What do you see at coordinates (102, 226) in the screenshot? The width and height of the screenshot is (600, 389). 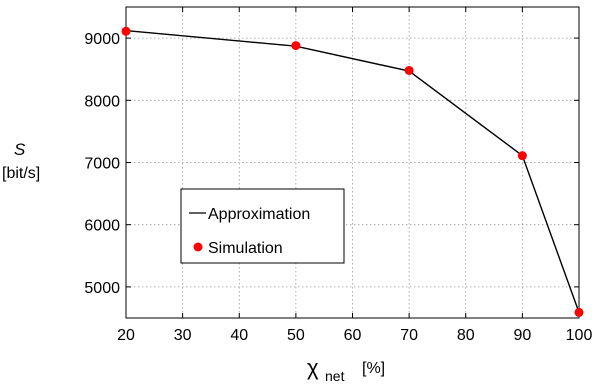 I see `y-tick-label: 6000` at bounding box center [102, 226].